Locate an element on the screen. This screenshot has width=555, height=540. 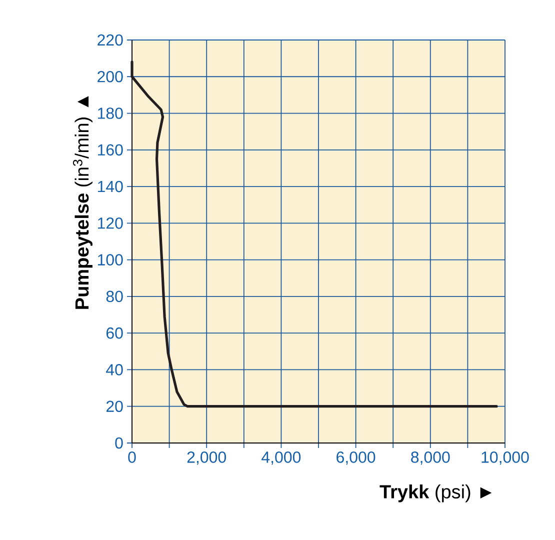
x-tick-label: 2,000 is located at coordinates (206, 458).